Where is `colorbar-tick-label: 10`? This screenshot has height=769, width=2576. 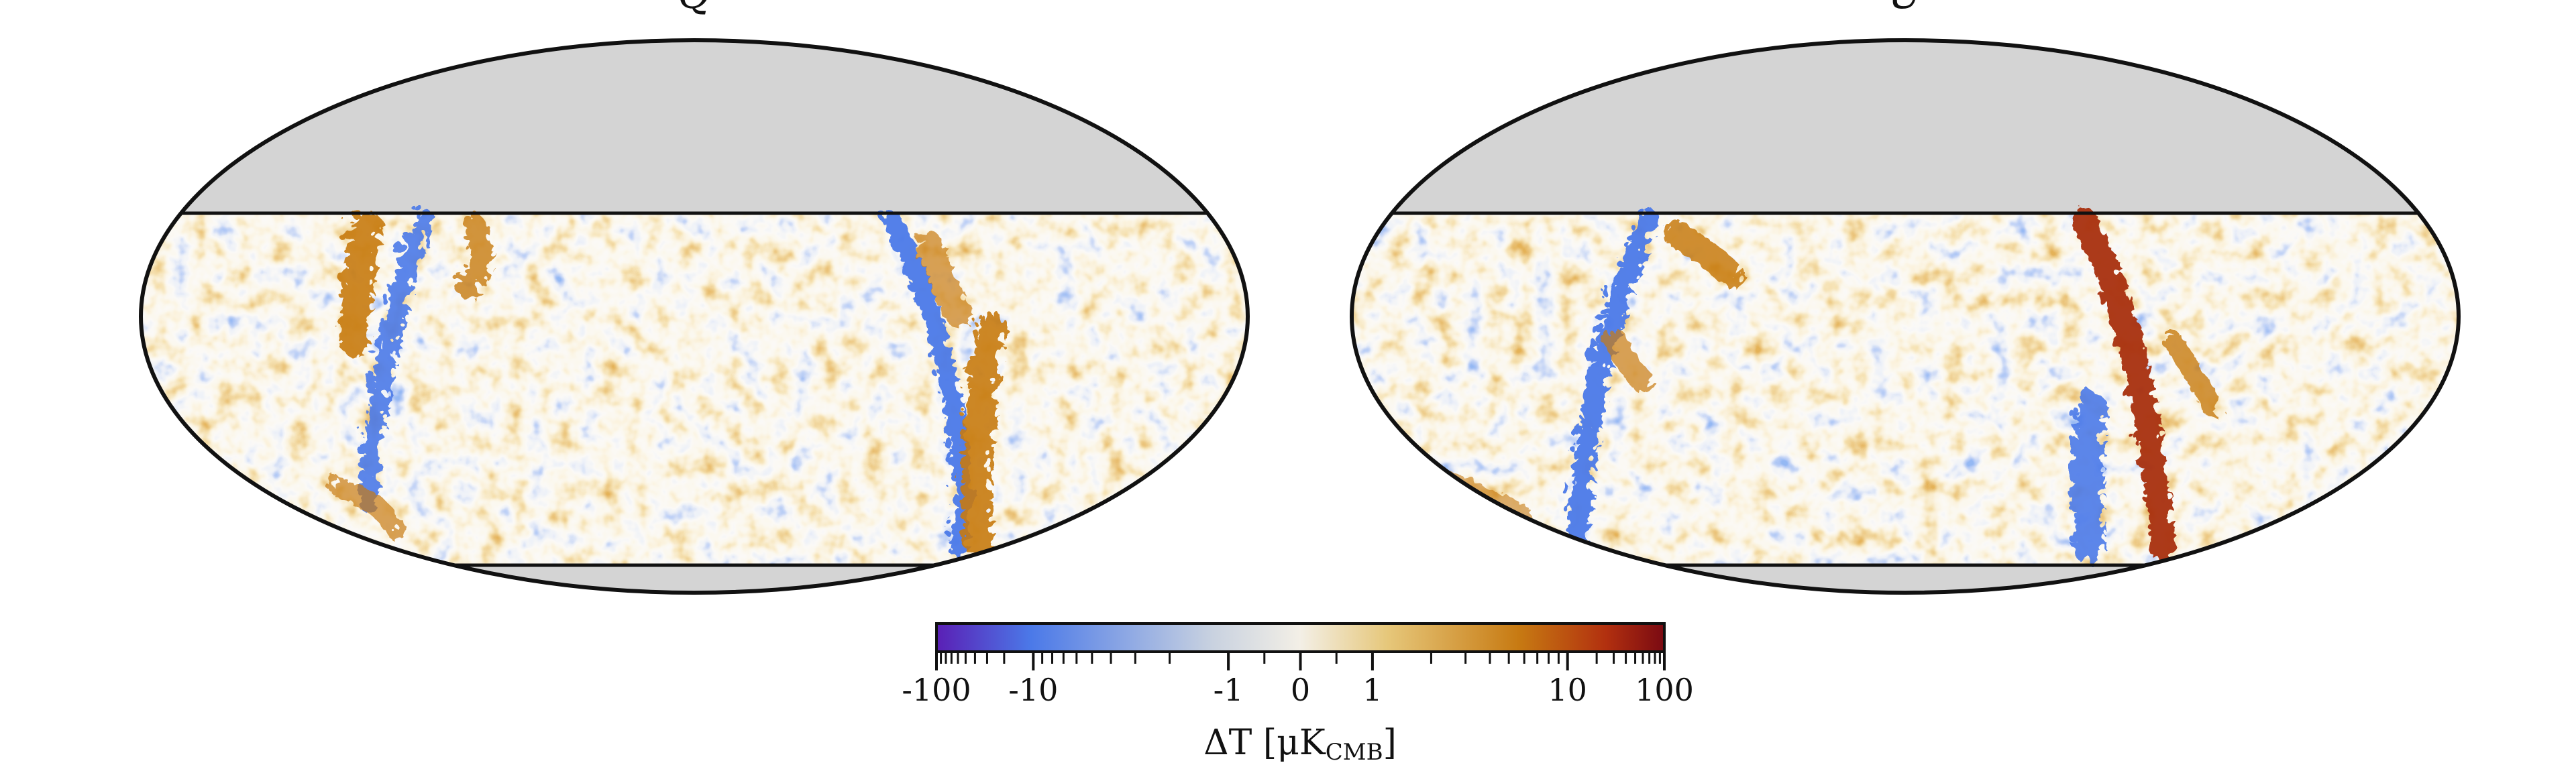 colorbar-tick-label: 10 is located at coordinates (1567, 690).